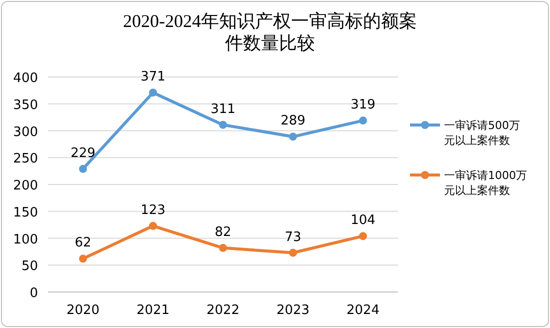 The width and height of the screenshot is (550, 328). What do you see at coordinates (25, 186) in the screenshot?
I see `y-tick-label: 200` at bounding box center [25, 186].